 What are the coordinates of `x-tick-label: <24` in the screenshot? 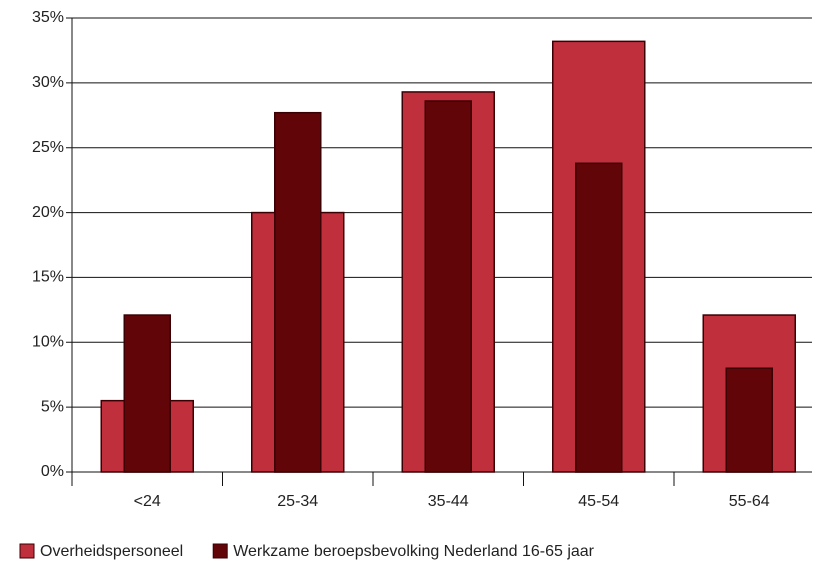 It's located at (147, 501).